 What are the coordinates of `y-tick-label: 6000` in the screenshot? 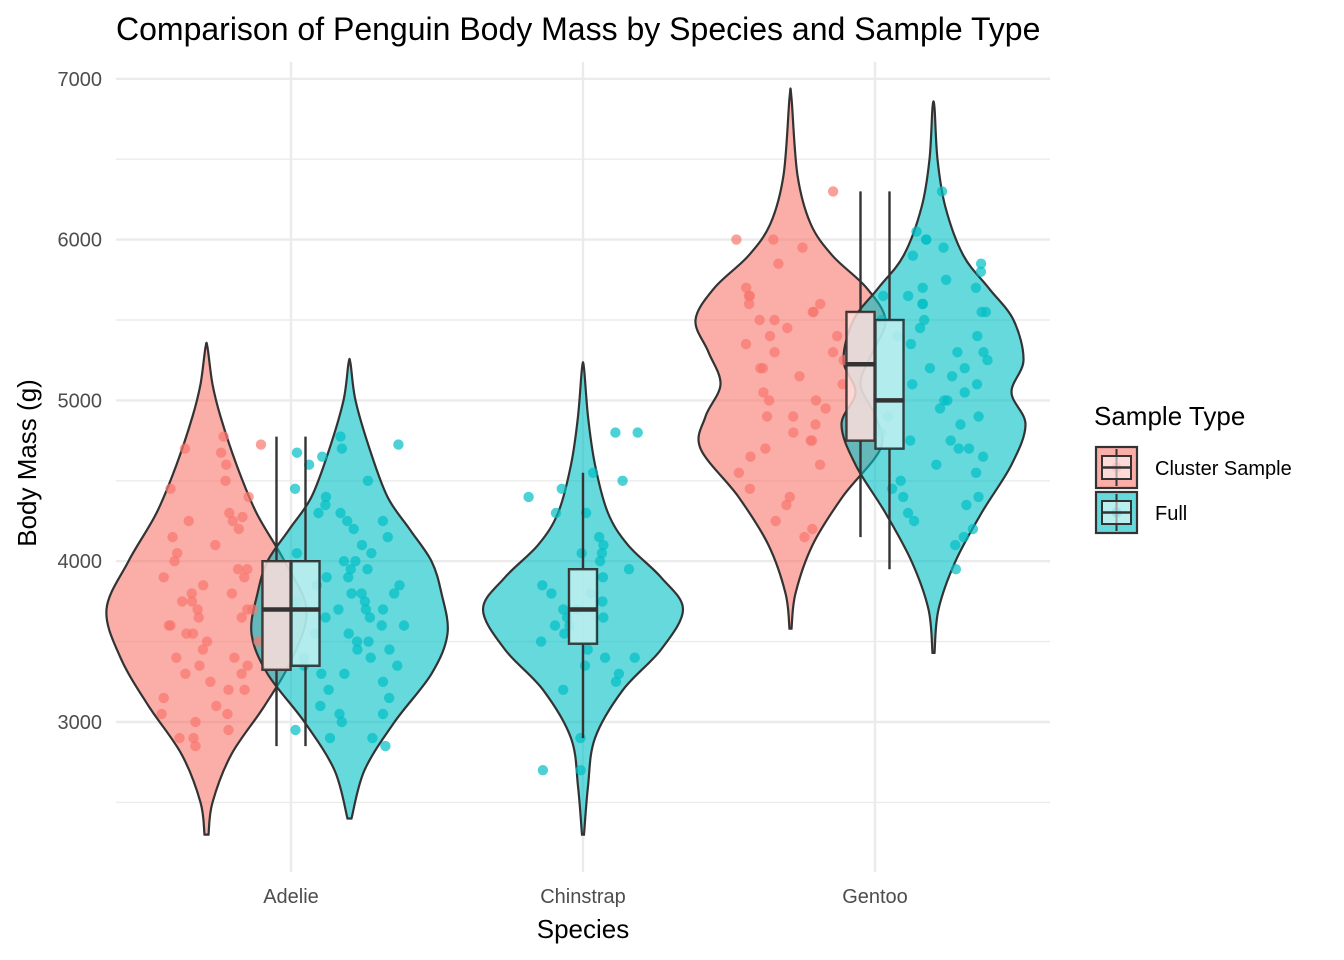 It's located at (80, 241).